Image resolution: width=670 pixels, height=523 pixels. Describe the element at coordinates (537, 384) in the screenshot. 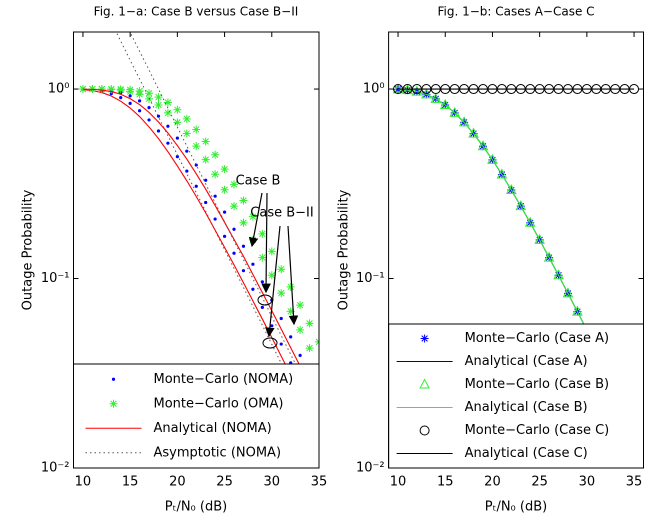

I see `legend-label: Monte−Carlo (Case B)` at that location.